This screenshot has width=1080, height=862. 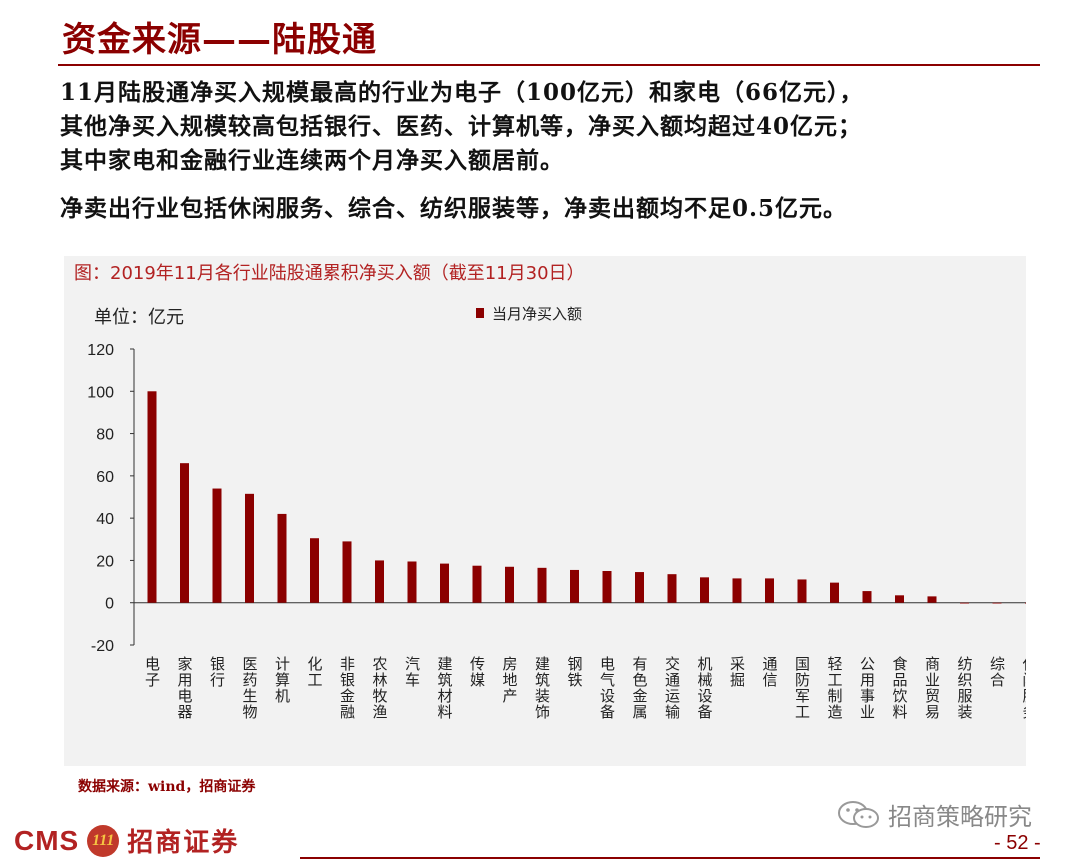 What do you see at coordinates (454, 208) in the screenshot?
I see `summary-line: 净卖出行业包括休闲服务、综合、纺织服装等，净卖出额均不足0.5亿元。` at bounding box center [454, 208].